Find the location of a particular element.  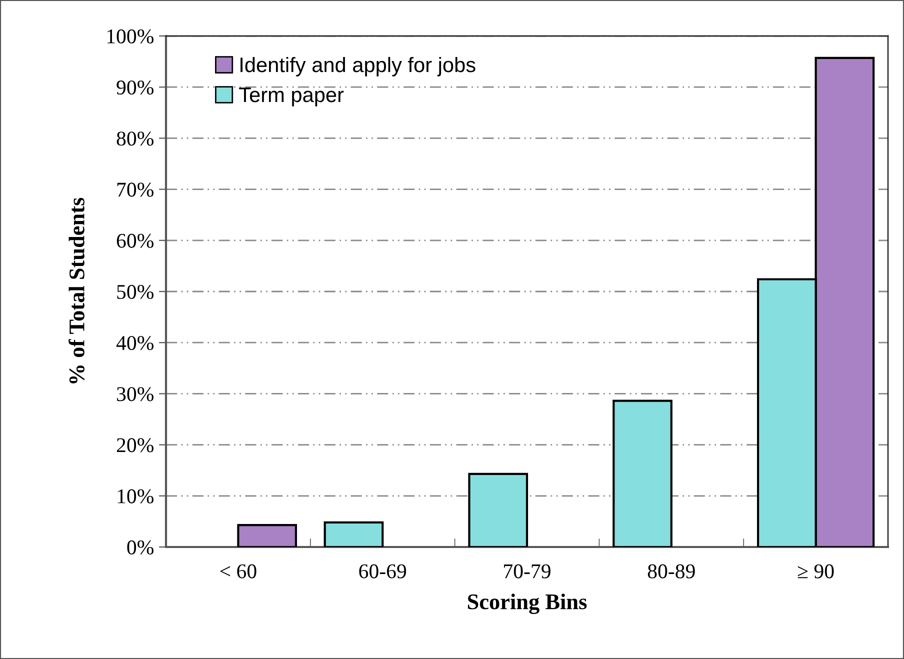

x-tick-label: 70-79 is located at coordinates (527, 571).